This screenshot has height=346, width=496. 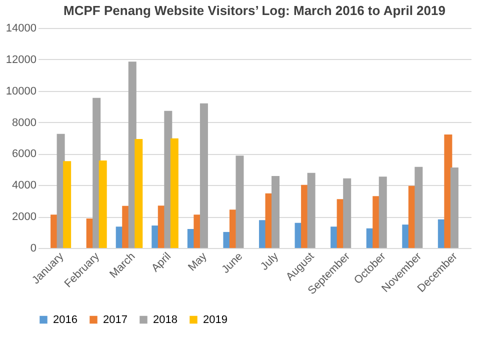 What do you see at coordinates (24, 186) in the screenshot?
I see `y-tick-label: 4000` at bounding box center [24, 186].